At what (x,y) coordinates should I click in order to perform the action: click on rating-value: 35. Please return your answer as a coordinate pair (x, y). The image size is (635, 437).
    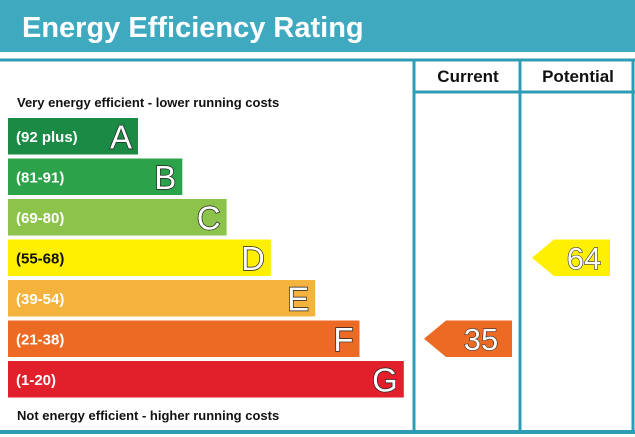
    Looking at the image, I should click on (481, 339).